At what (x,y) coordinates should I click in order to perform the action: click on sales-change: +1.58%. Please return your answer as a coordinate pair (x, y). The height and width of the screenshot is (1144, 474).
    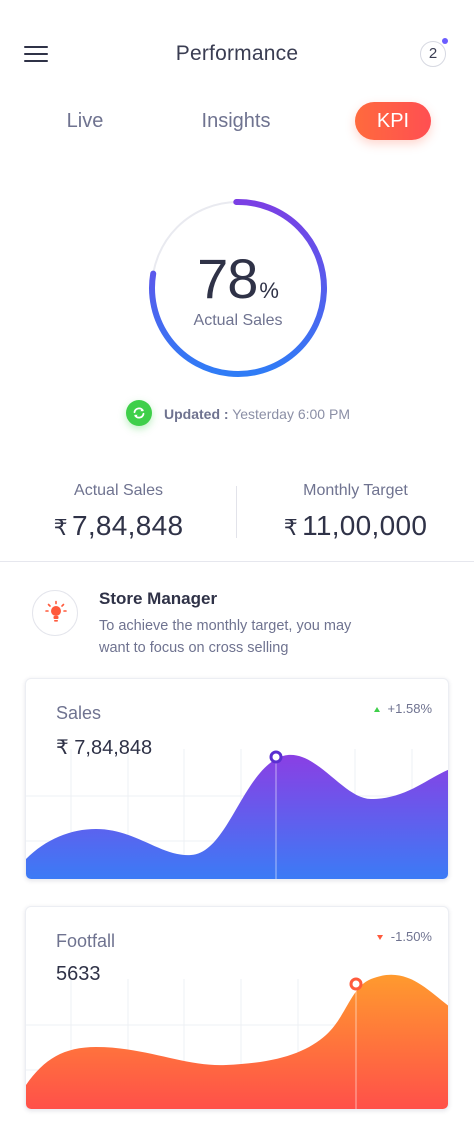
    Looking at the image, I should click on (402, 708).